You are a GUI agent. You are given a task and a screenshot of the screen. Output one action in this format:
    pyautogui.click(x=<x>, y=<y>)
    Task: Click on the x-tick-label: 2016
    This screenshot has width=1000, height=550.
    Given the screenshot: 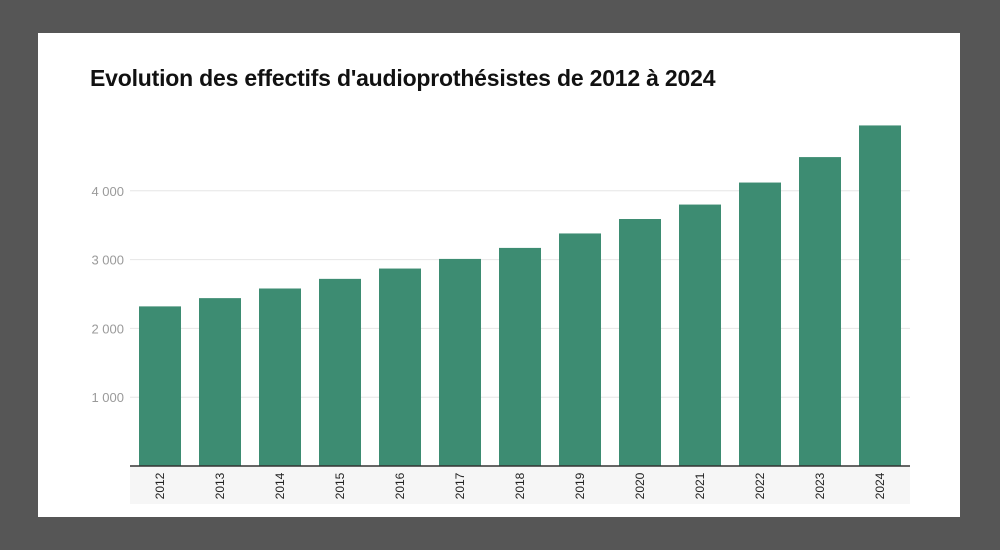 What is the action you would take?
    pyautogui.click(x=400, y=485)
    